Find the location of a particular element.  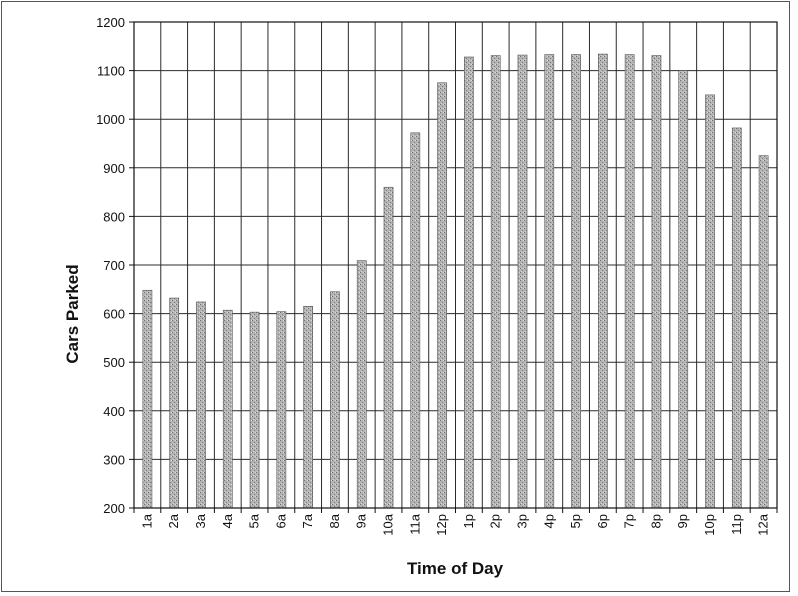

x-tick-label: 10p is located at coordinates (709, 525).